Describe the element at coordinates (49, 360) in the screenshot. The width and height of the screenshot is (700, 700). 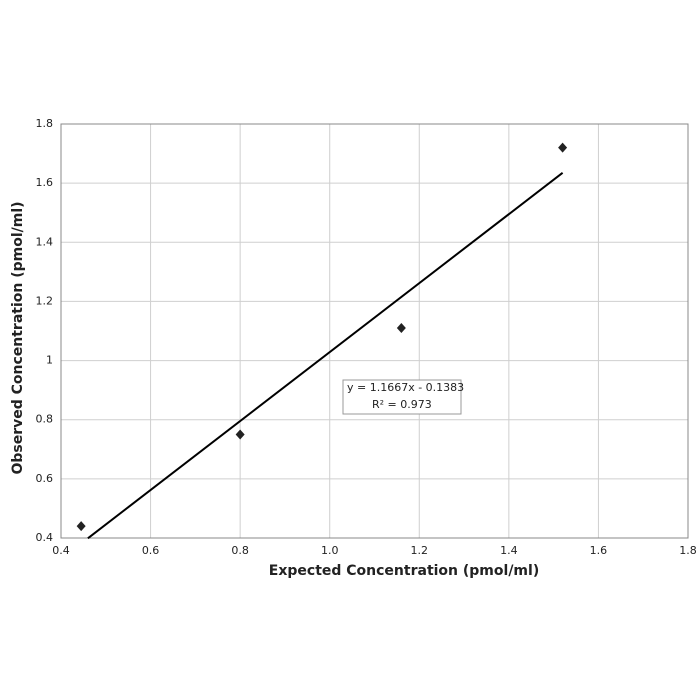
I see `y-tick-label: 1` at that location.